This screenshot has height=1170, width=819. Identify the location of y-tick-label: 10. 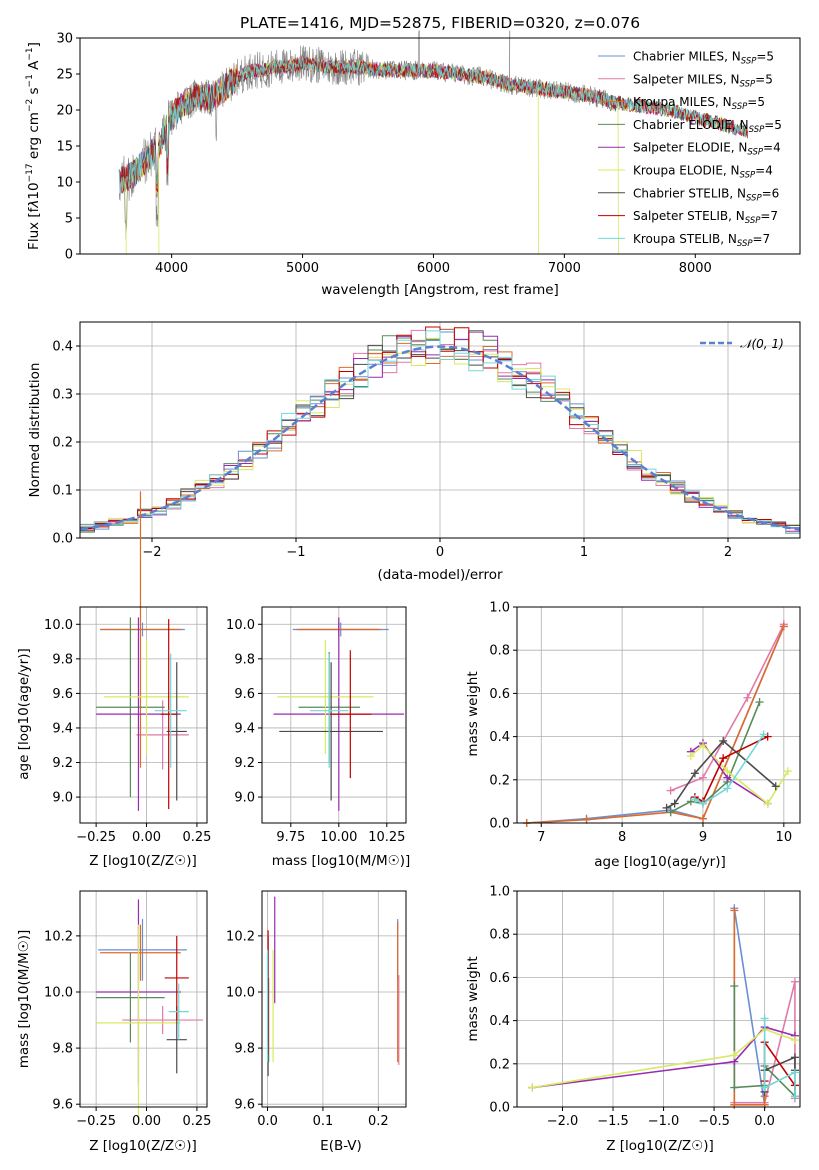
(64, 183).